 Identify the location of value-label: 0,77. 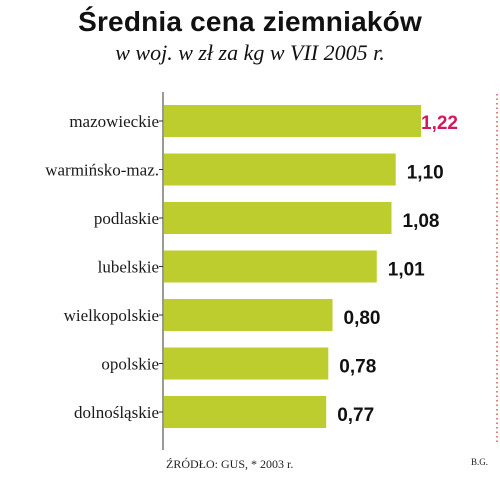
(355, 415).